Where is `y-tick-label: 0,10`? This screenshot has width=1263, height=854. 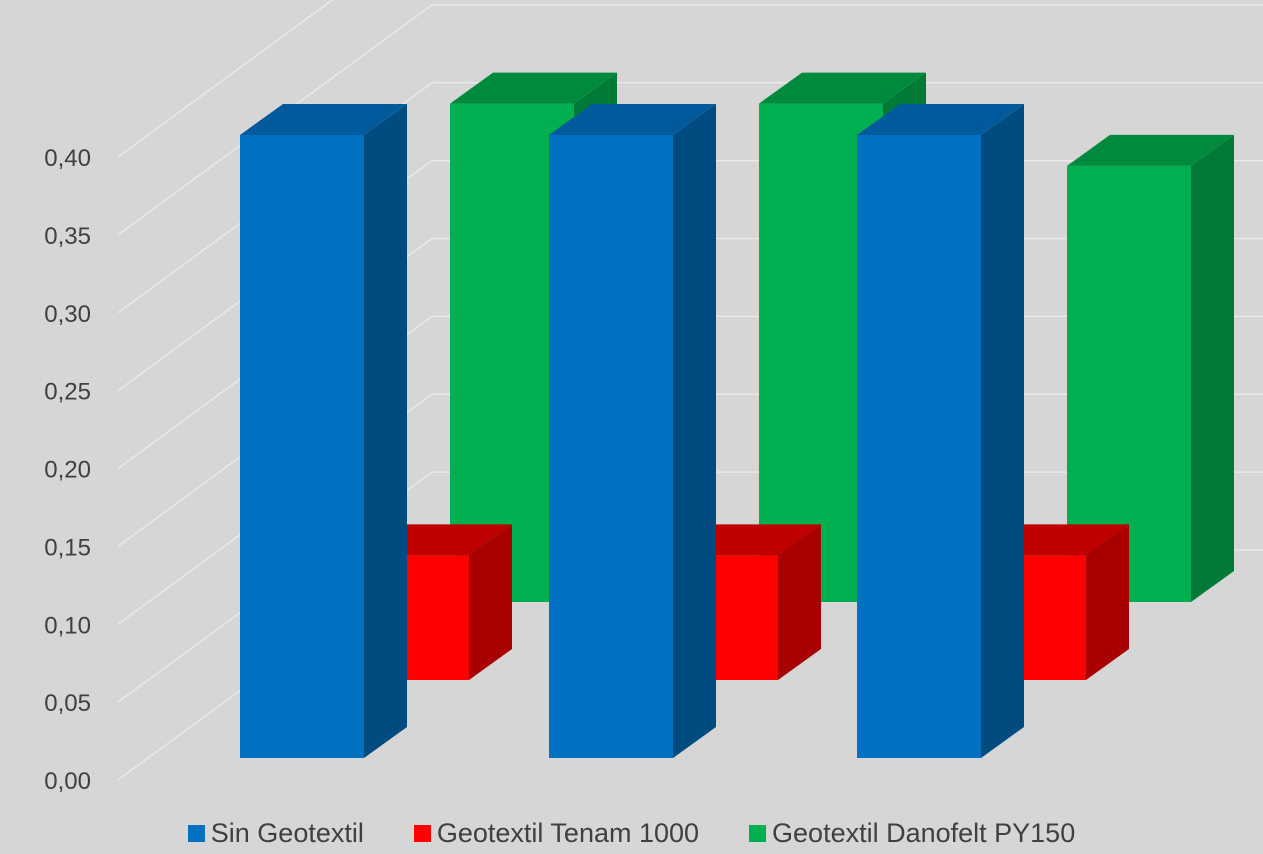 y-tick-label: 0,10 is located at coordinates (67, 625).